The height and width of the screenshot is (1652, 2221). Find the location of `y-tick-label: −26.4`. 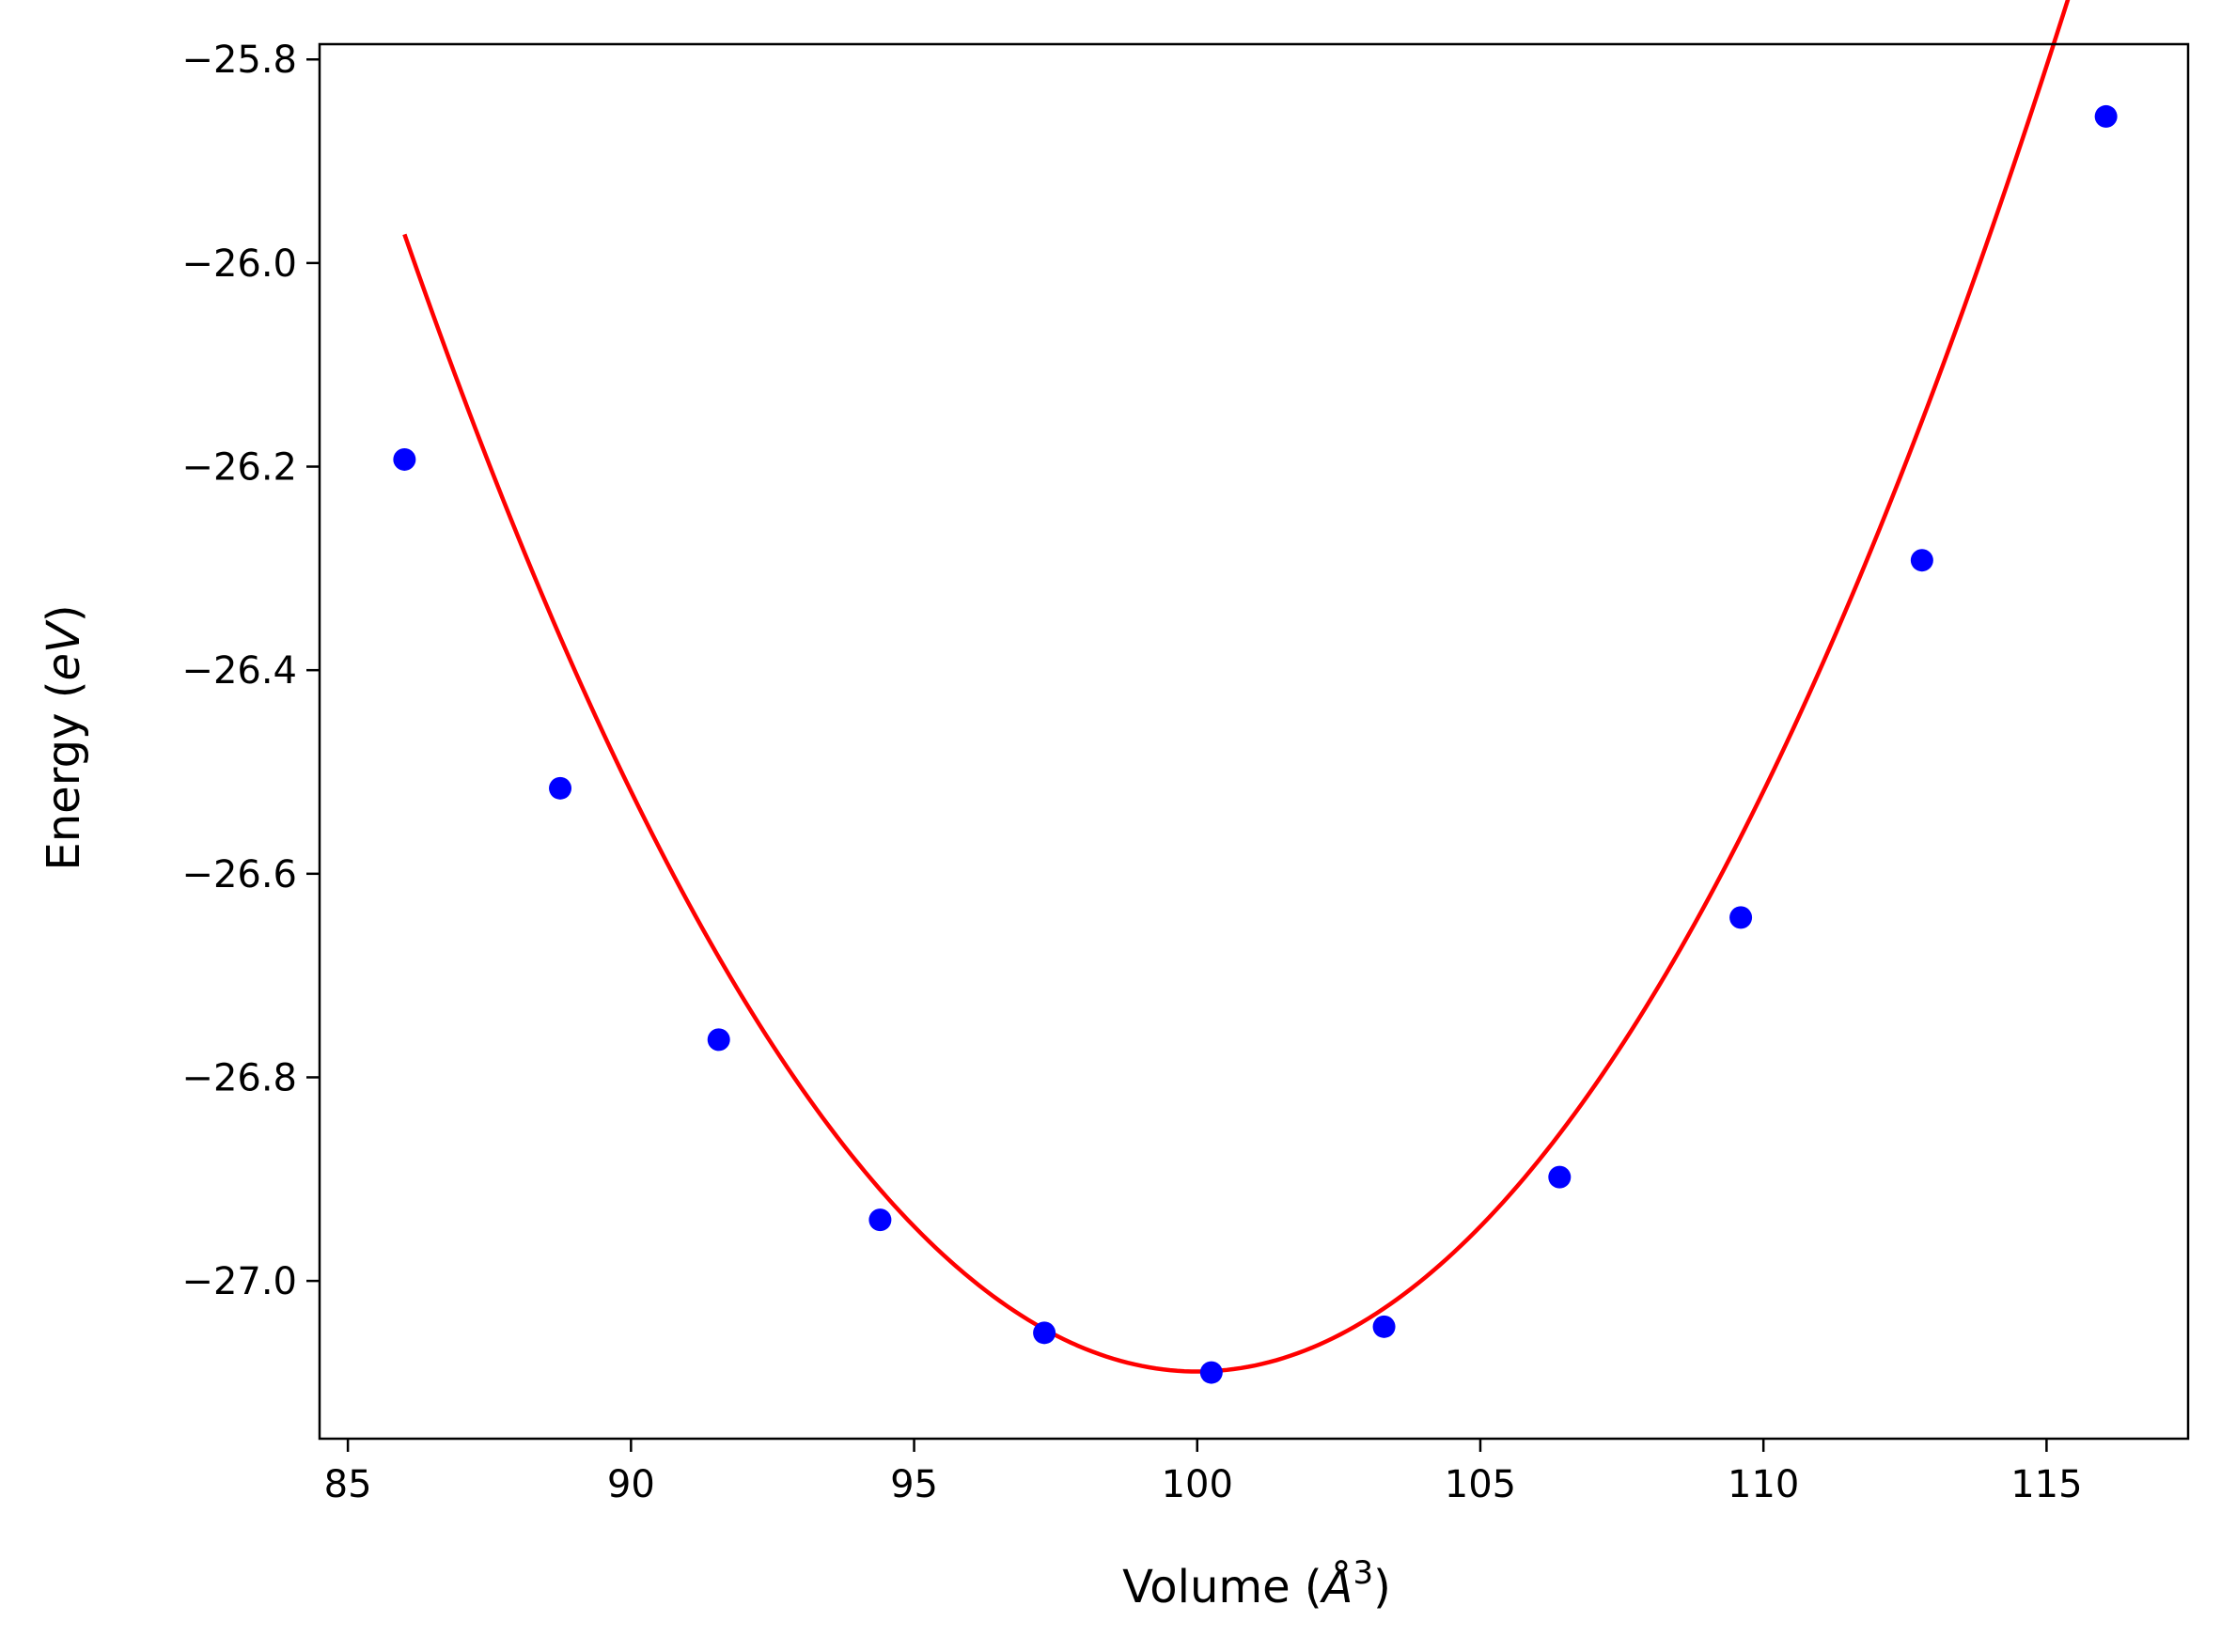

y-tick-label: −26.4 is located at coordinates (239, 671).